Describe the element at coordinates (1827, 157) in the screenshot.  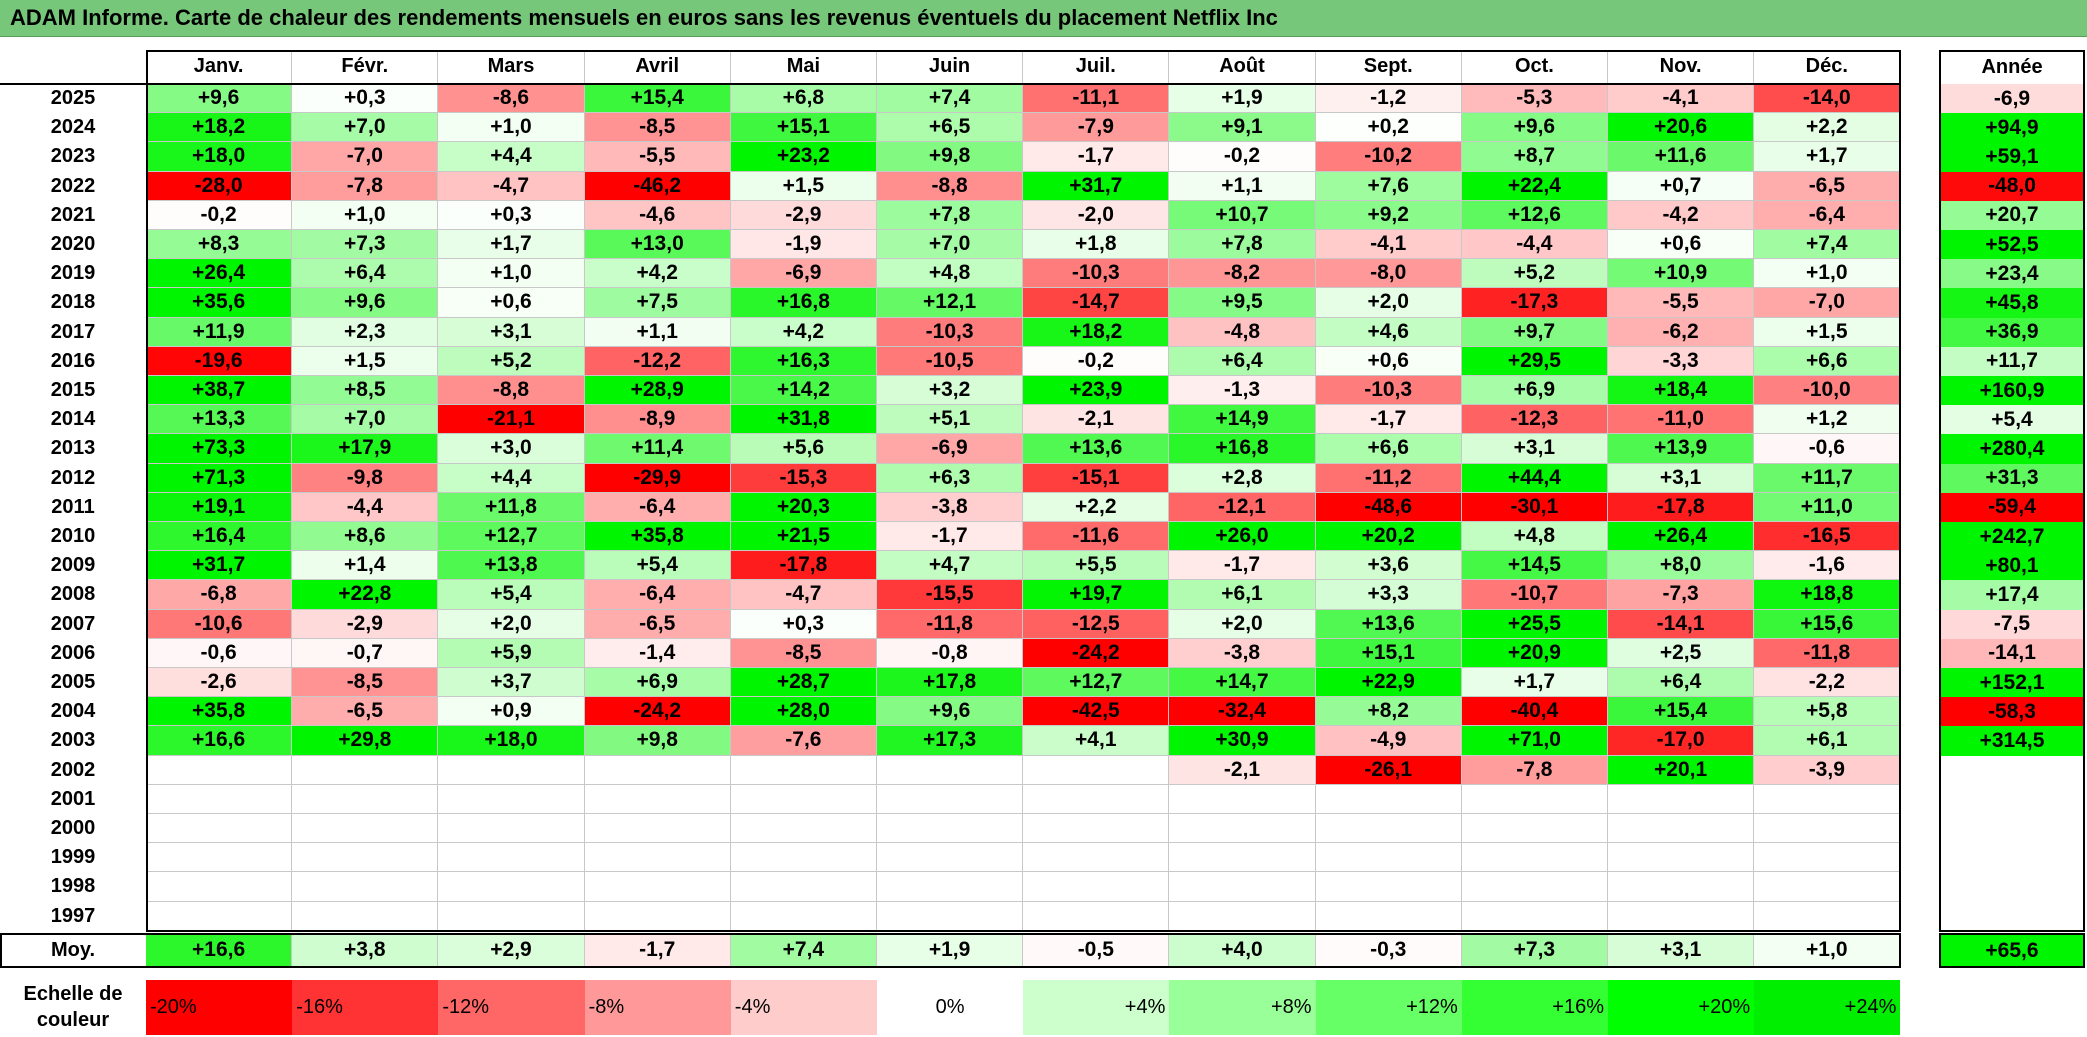
I see `heatmap-cell: +1,7` at that location.